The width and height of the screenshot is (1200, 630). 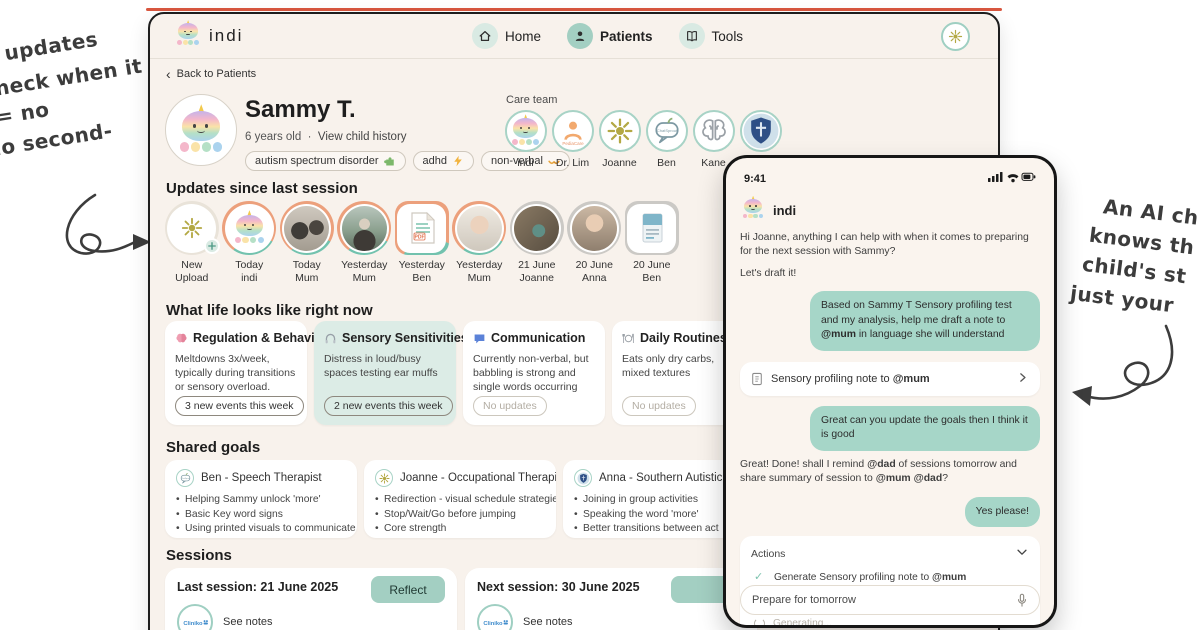 What do you see at coordinates (538, 338) in the screenshot?
I see `life-card-title: Communication` at bounding box center [538, 338].